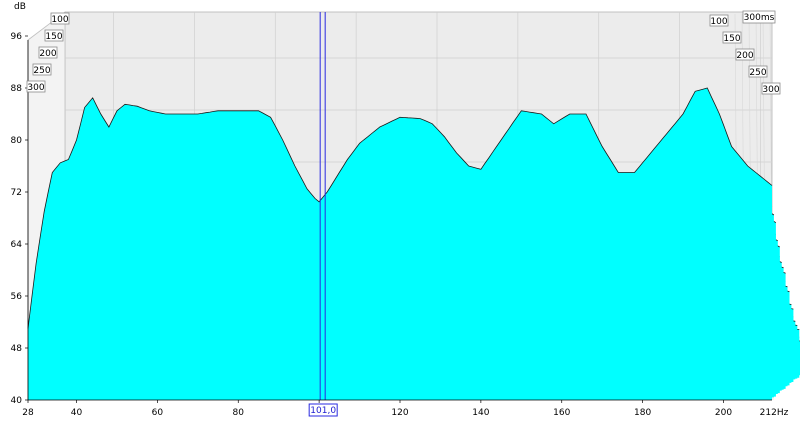 This screenshot has width=800, height=425. What do you see at coordinates (642, 413) in the screenshot?
I see `x-tick-label: 180` at bounding box center [642, 413].